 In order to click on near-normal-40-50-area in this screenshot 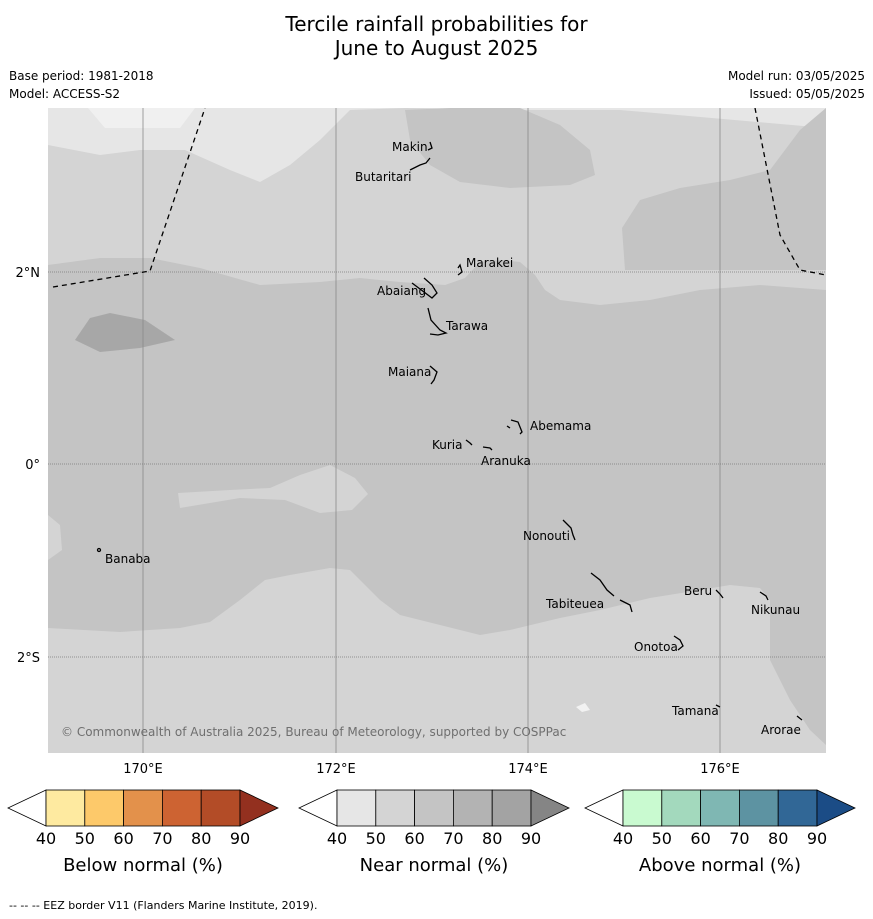, I will do `click(437, 145)`.